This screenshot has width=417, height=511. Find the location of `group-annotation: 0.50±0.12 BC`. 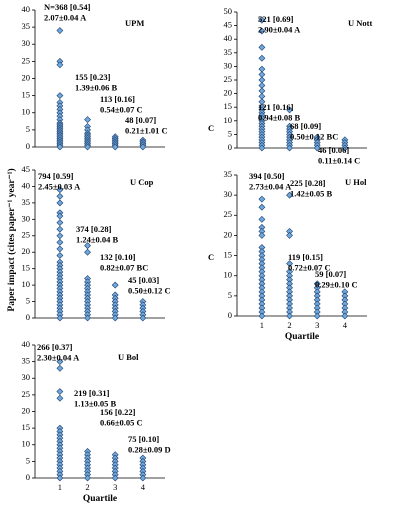

group-annotation: 0.50±0.12 BC is located at coordinates (314, 136).